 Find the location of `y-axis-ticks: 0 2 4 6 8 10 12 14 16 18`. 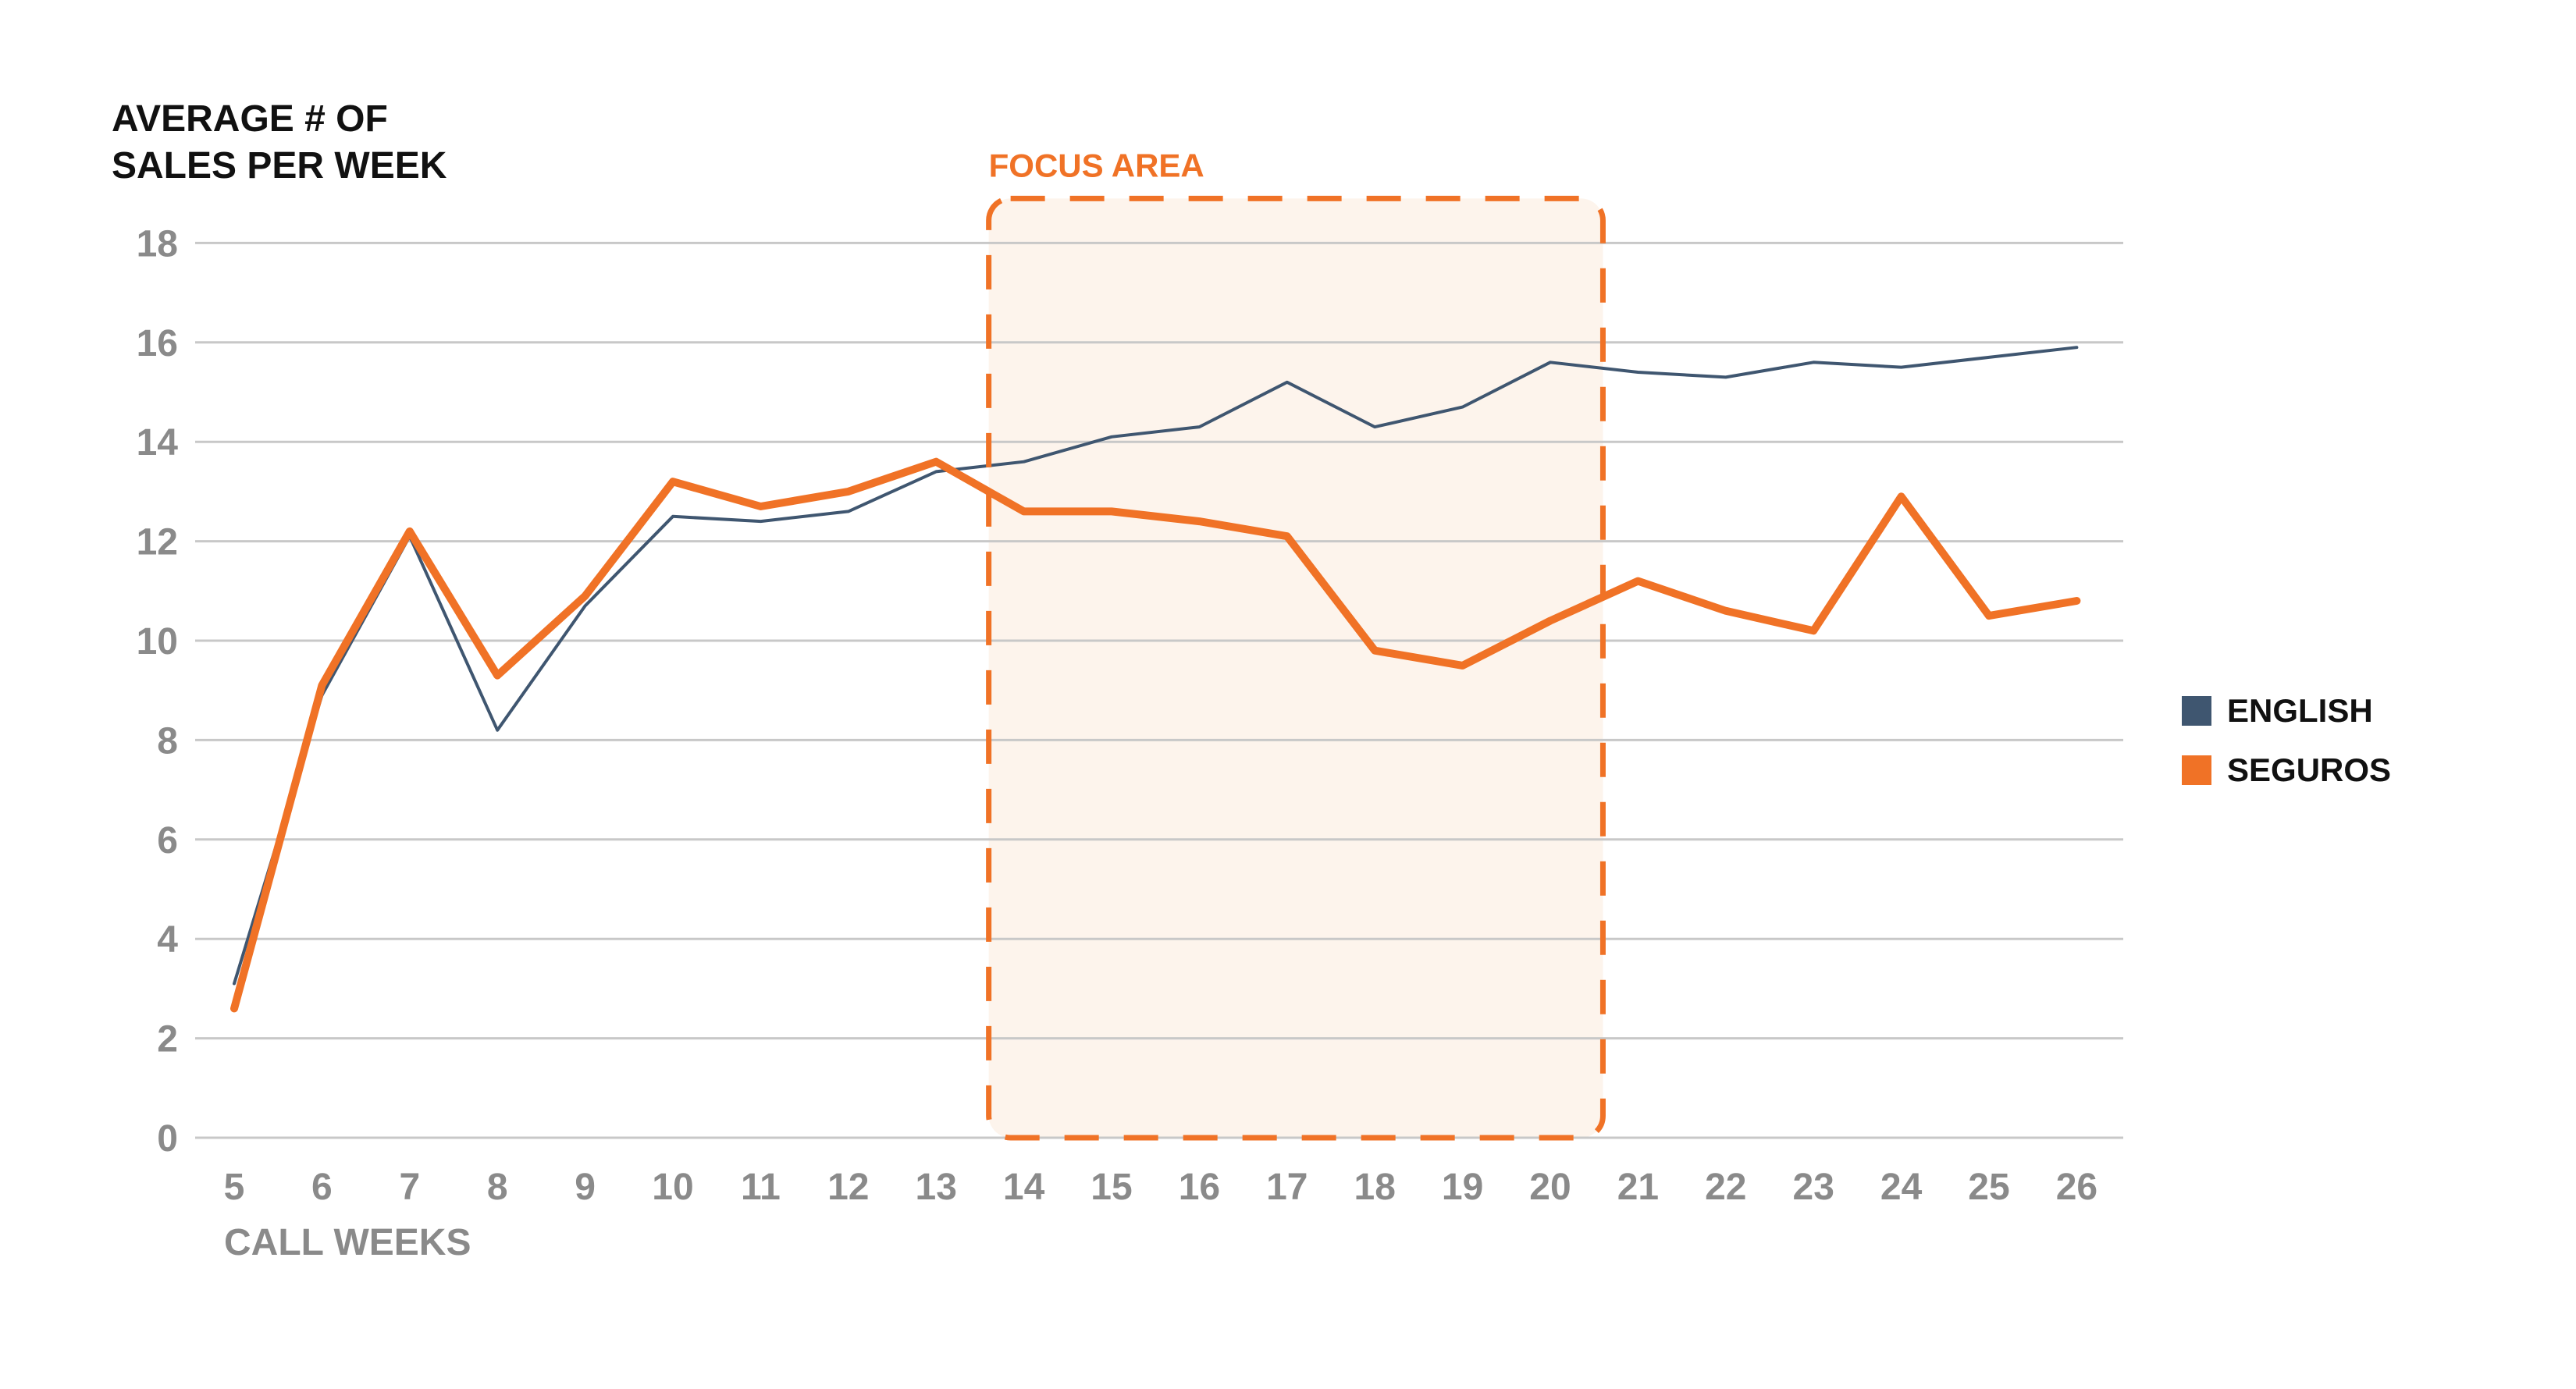

y-axis-ticks: 0 2 4 6 8 10 12 14 16 18 is located at coordinates (158, 692).